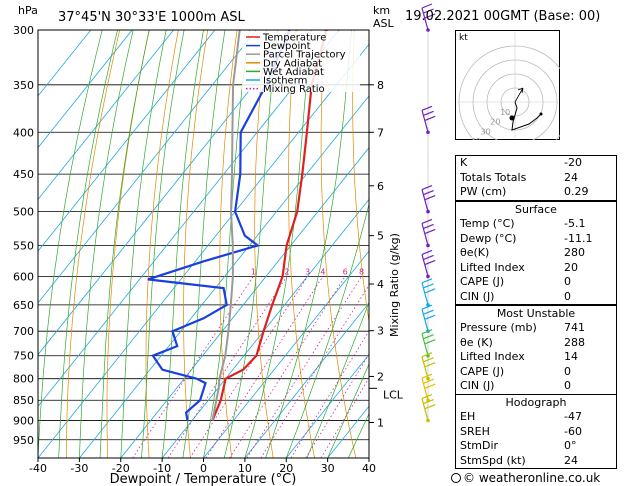 The image size is (629, 486). What do you see at coordinates (536, 178) in the screenshot?
I see `totals-row: Totals Totals 24` at bounding box center [536, 178].